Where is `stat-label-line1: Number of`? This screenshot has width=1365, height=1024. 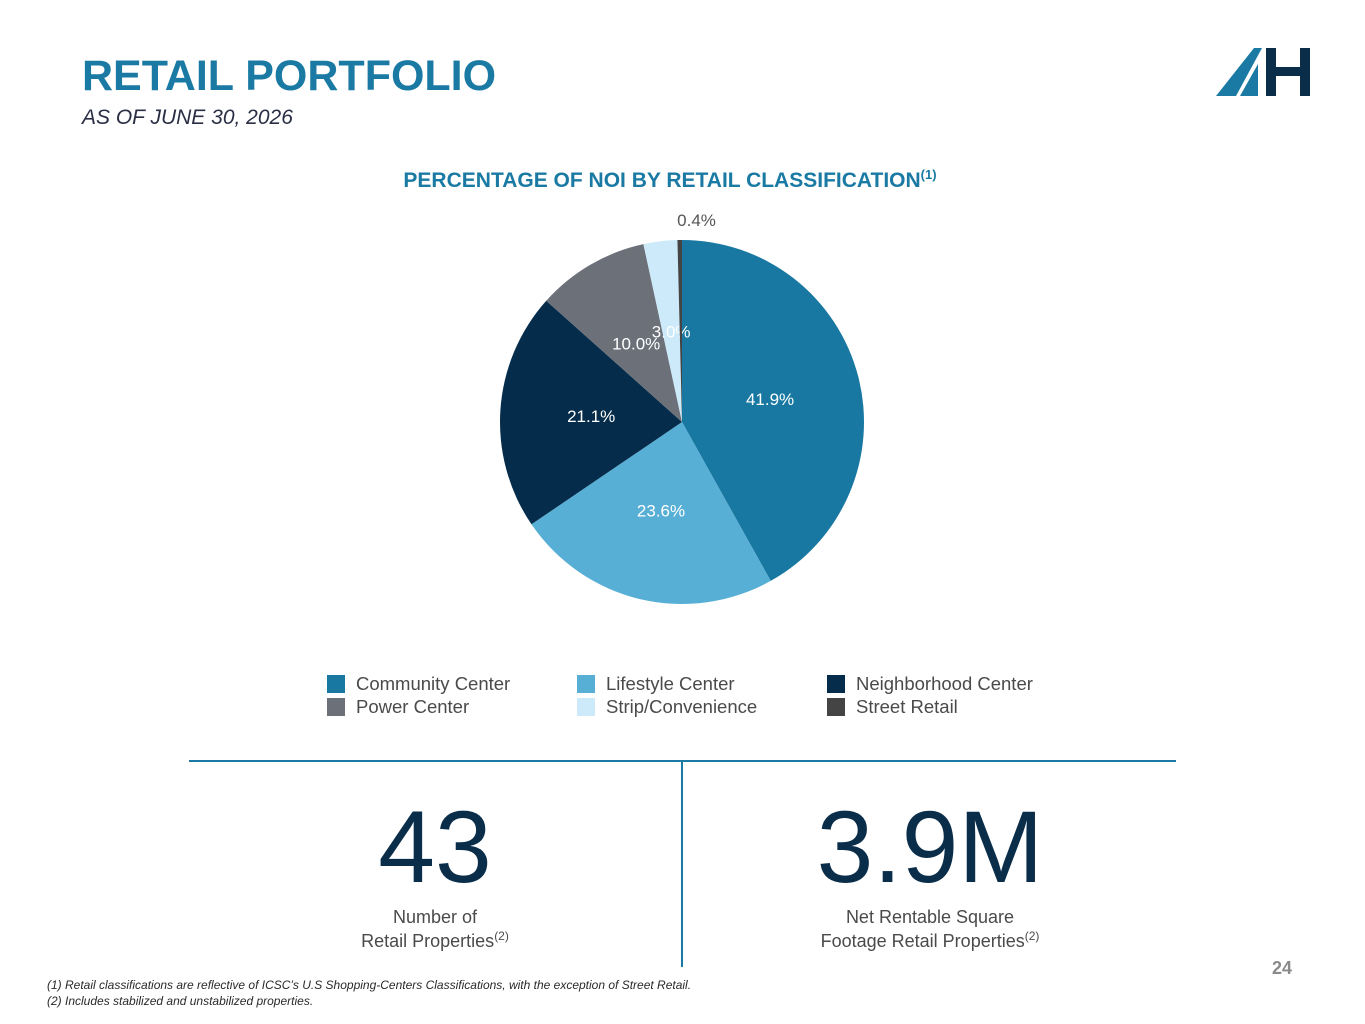
stat-label-line1: Number of is located at coordinates (435, 917).